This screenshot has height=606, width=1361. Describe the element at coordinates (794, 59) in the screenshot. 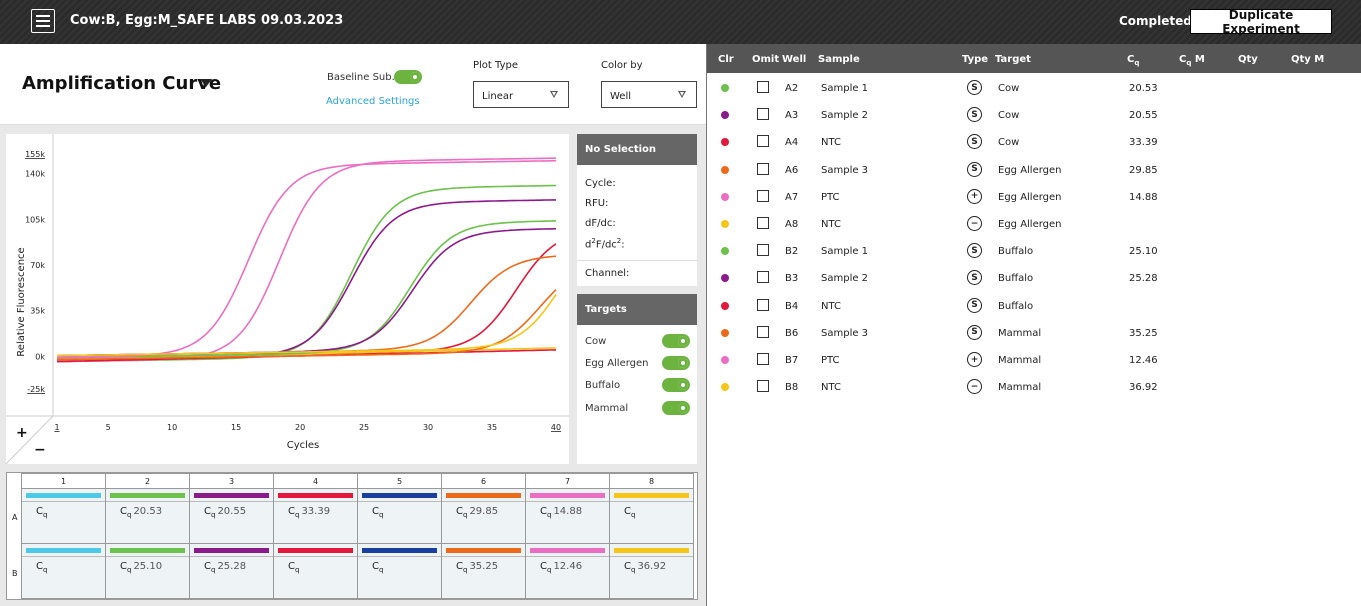

I see `col-well: Well` at that location.